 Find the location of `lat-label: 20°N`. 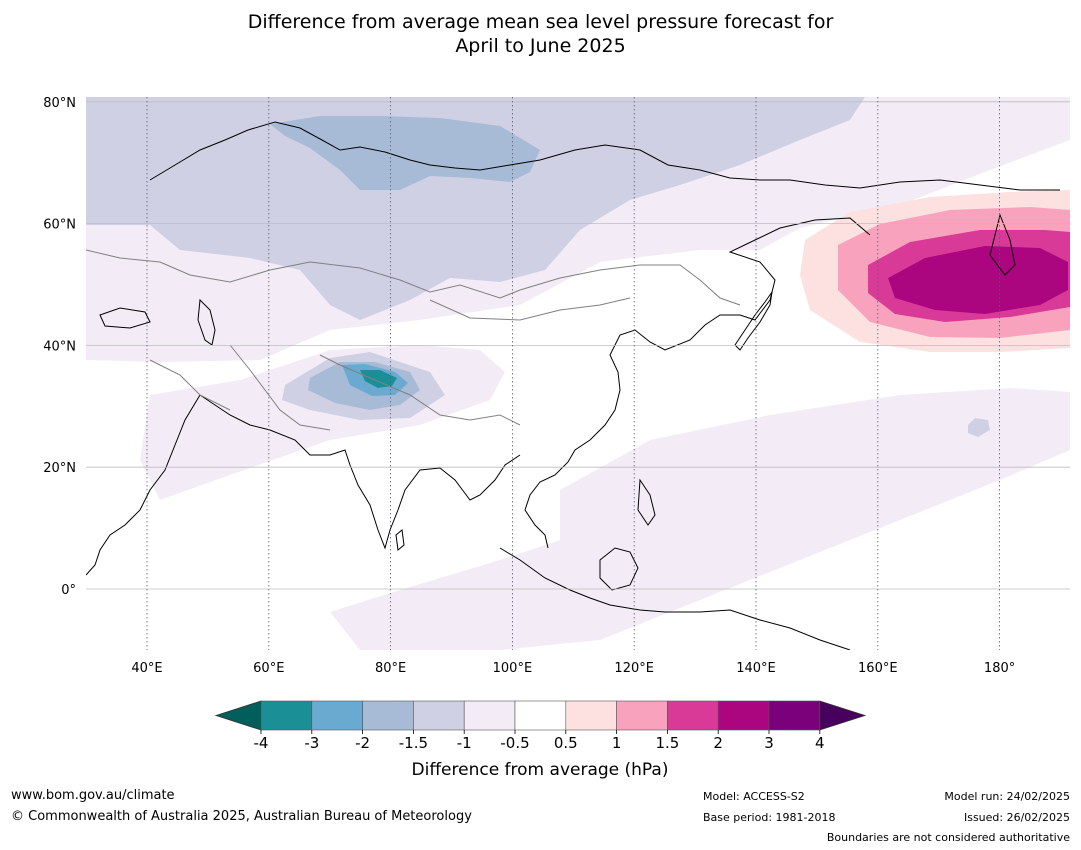

lat-label: 20°N is located at coordinates (59, 468).